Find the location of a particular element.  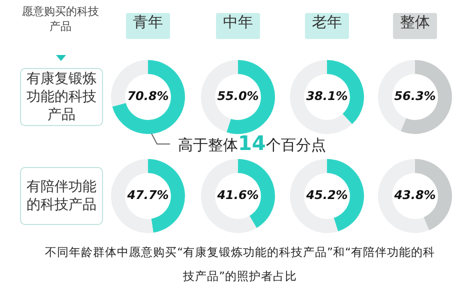

text: 愿意购买的科技产品 is located at coordinates (60, 19).